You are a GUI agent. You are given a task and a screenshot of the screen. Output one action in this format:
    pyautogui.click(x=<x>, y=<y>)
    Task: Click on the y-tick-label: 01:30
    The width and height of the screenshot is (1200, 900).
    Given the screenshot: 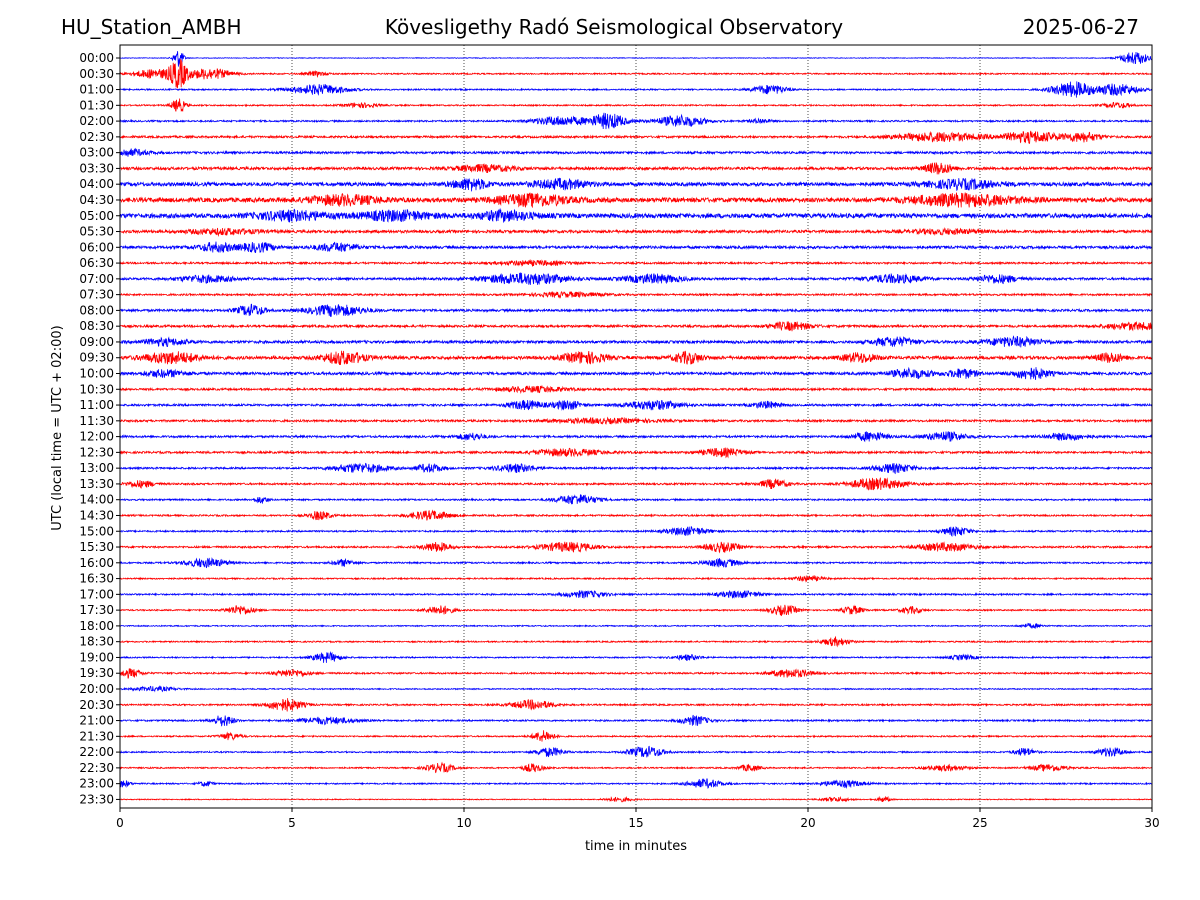 What is the action you would take?
    pyautogui.click(x=96, y=105)
    